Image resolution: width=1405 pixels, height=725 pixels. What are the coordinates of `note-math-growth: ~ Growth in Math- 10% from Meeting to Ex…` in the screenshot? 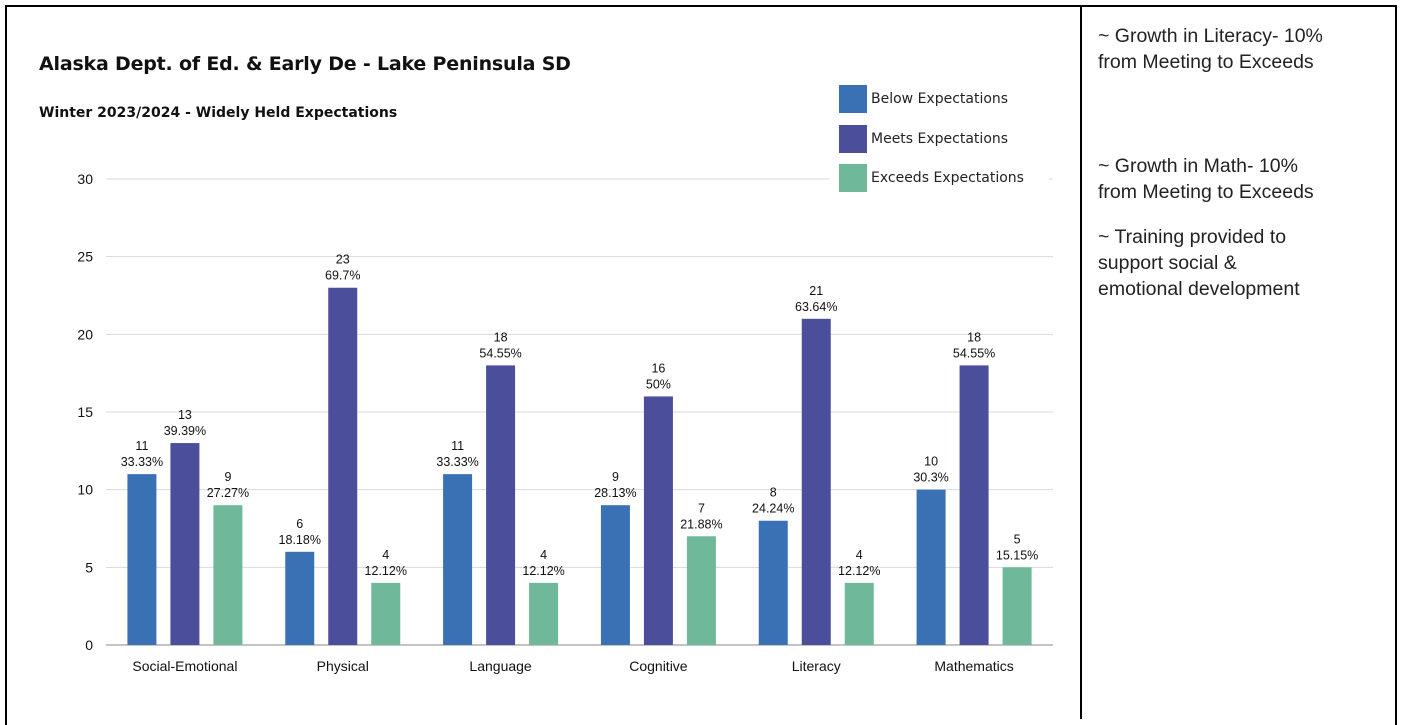 It's located at (1206, 179).